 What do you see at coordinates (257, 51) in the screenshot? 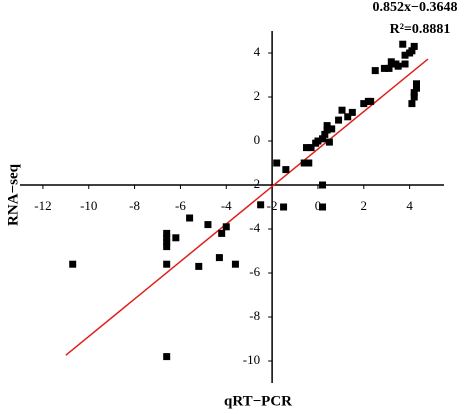
I see `y-tick-label: 4` at bounding box center [257, 51].